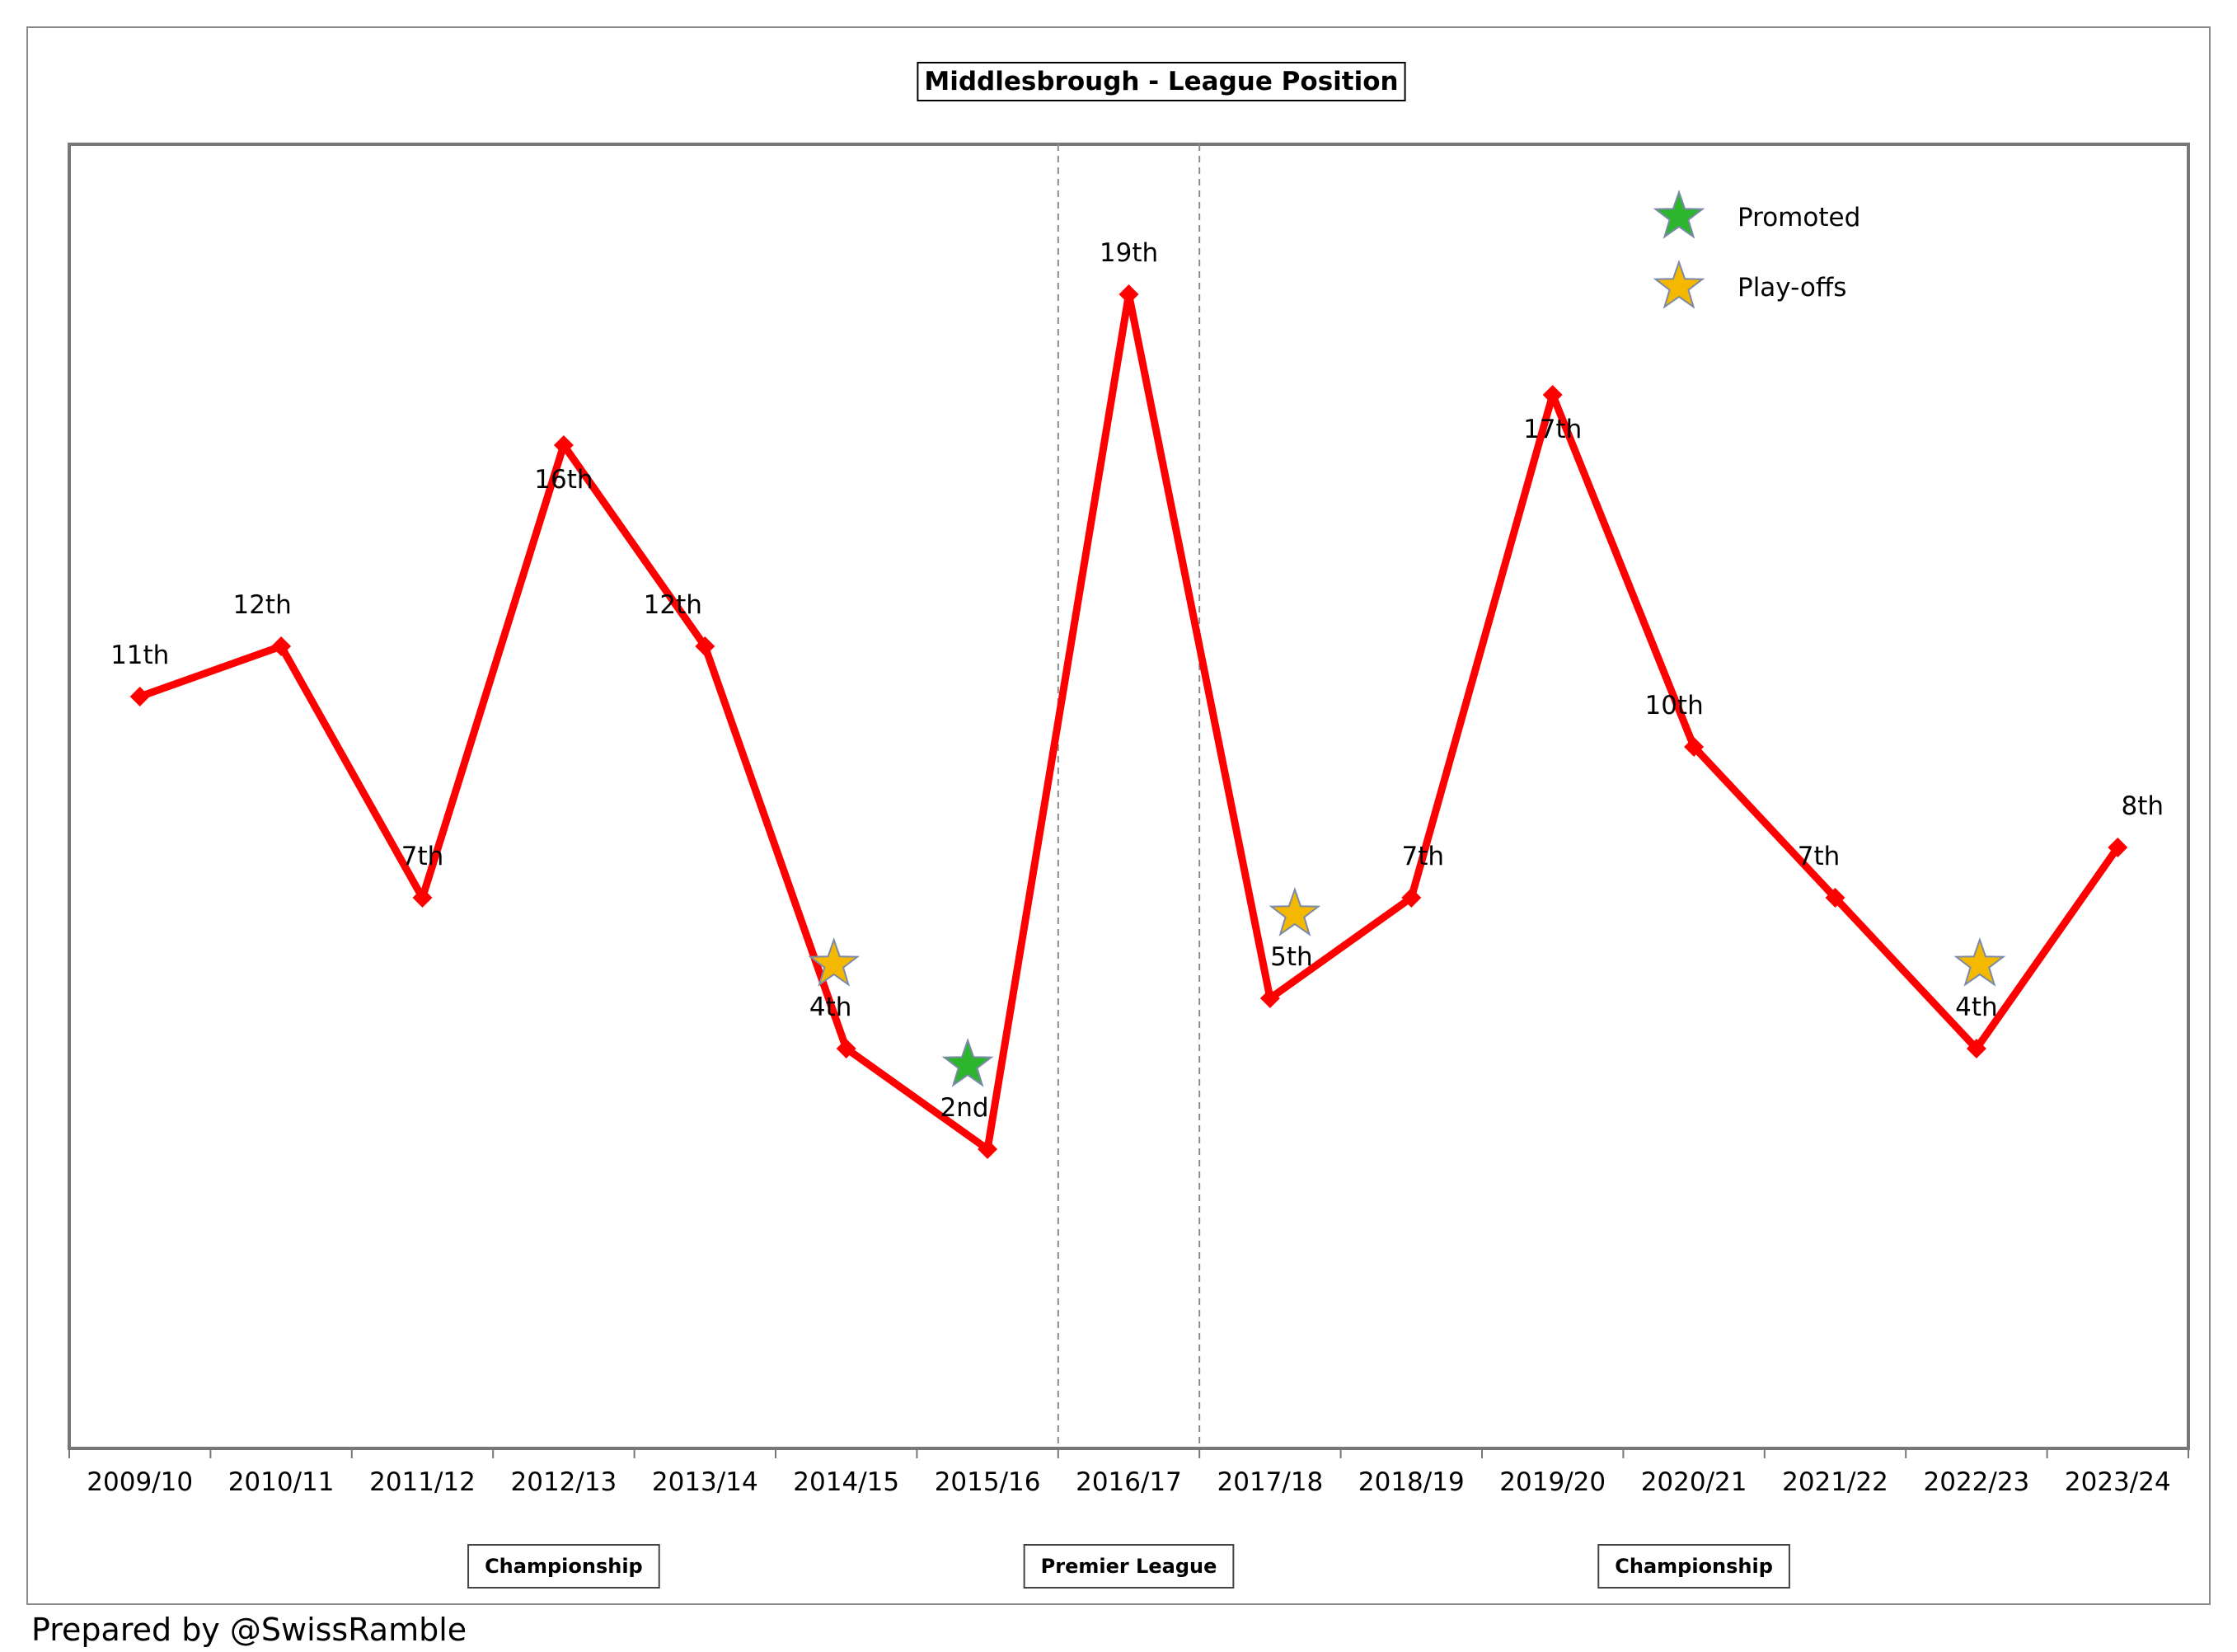 This screenshot has height=1652, width=2237. What do you see at coordinates (139, 655) in the screenshot?
I see `data-label: 11th` at bounding box center [139, 655].